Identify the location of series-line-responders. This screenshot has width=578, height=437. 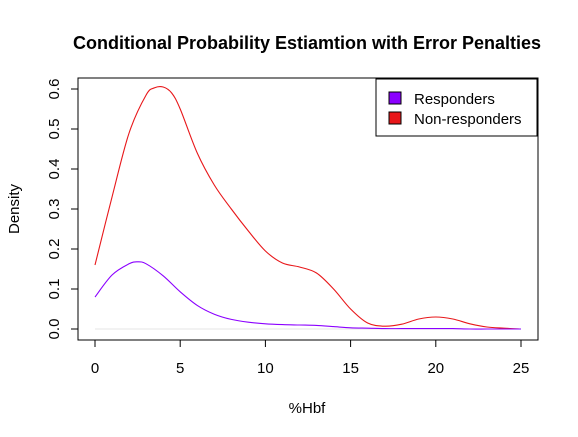
(307, 295).